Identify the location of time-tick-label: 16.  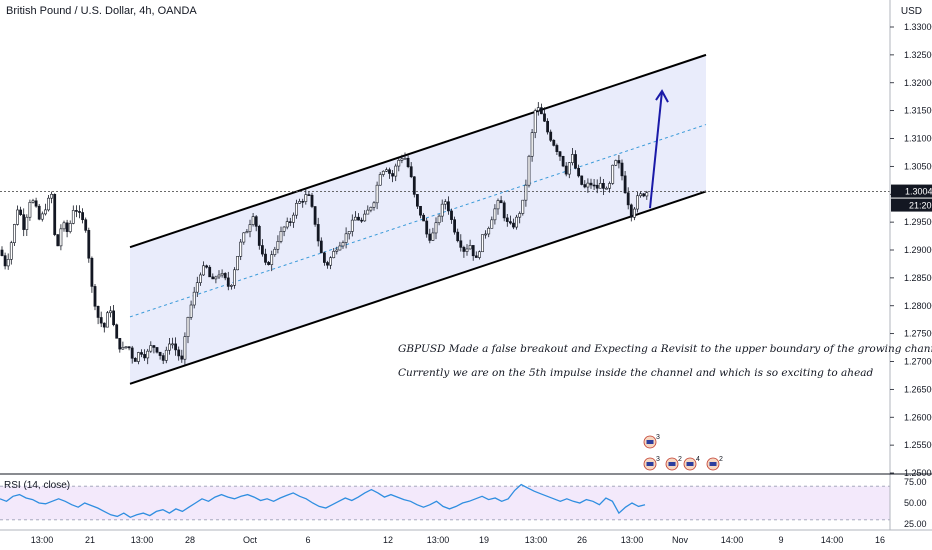
(880, 540).